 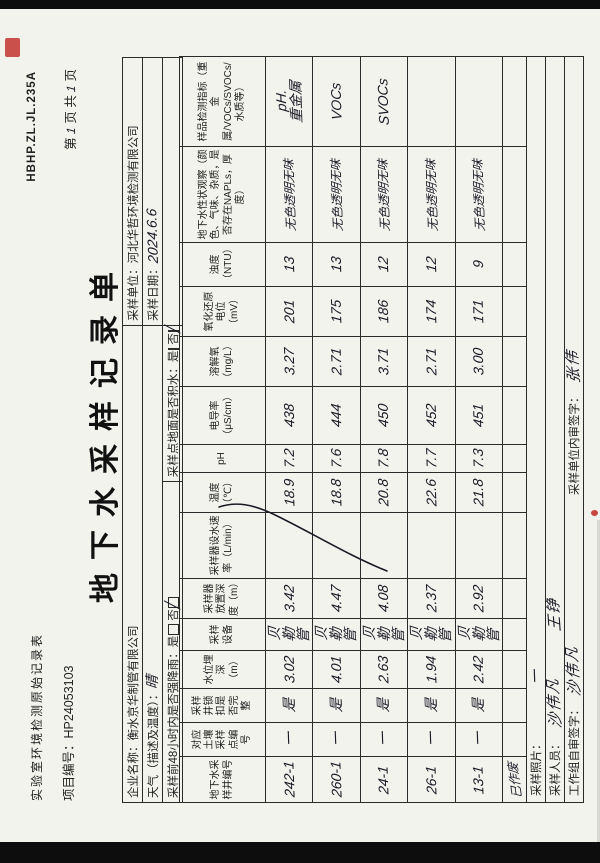 What do you see at coordinates (479, 634) in the screenshot?
I see `table-cell: 贝勒管` at bounding box center [479, 634].